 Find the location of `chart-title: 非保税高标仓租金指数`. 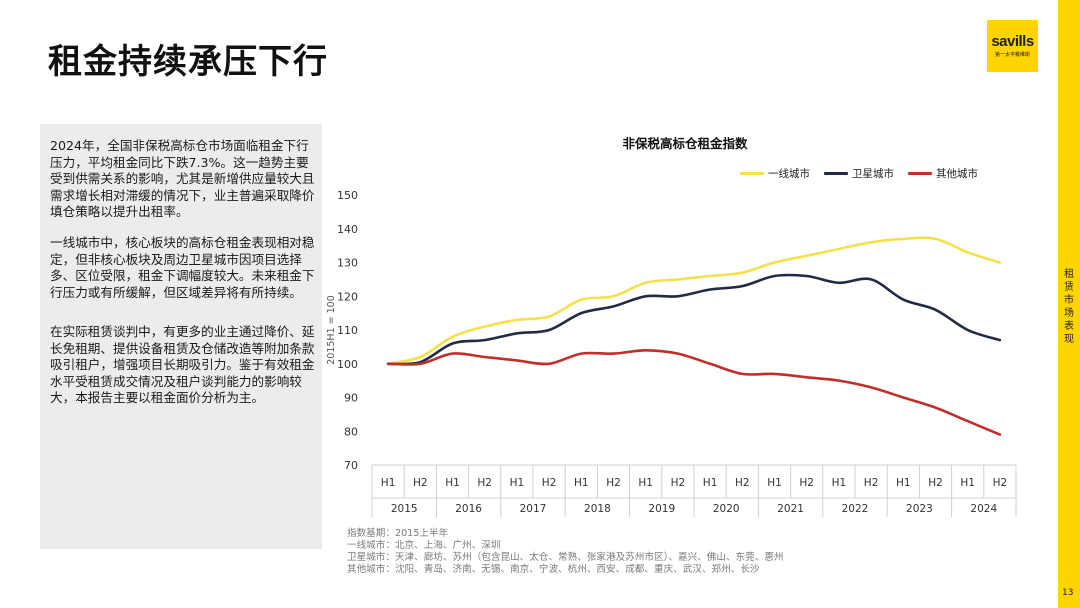

chart-title: 非保税高标仓租金指数 is located at coordinates (685, 143).